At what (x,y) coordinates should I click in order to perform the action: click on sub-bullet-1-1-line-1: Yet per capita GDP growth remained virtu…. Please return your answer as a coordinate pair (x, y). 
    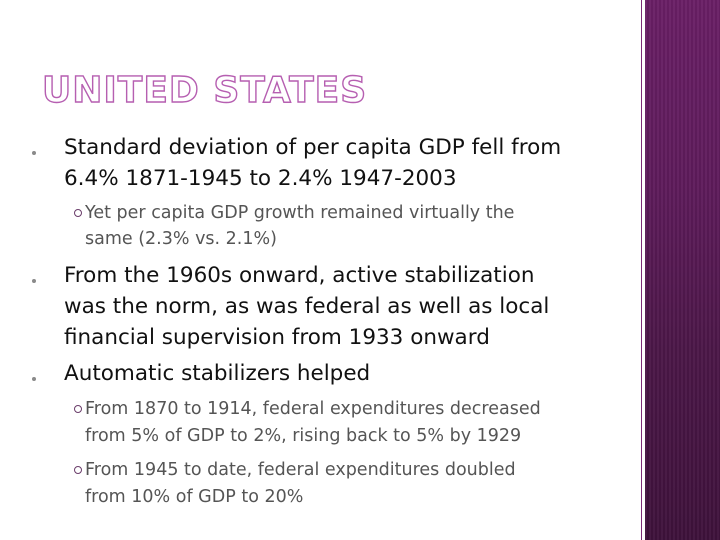
    Looking at the image, I should click on (300, 213).